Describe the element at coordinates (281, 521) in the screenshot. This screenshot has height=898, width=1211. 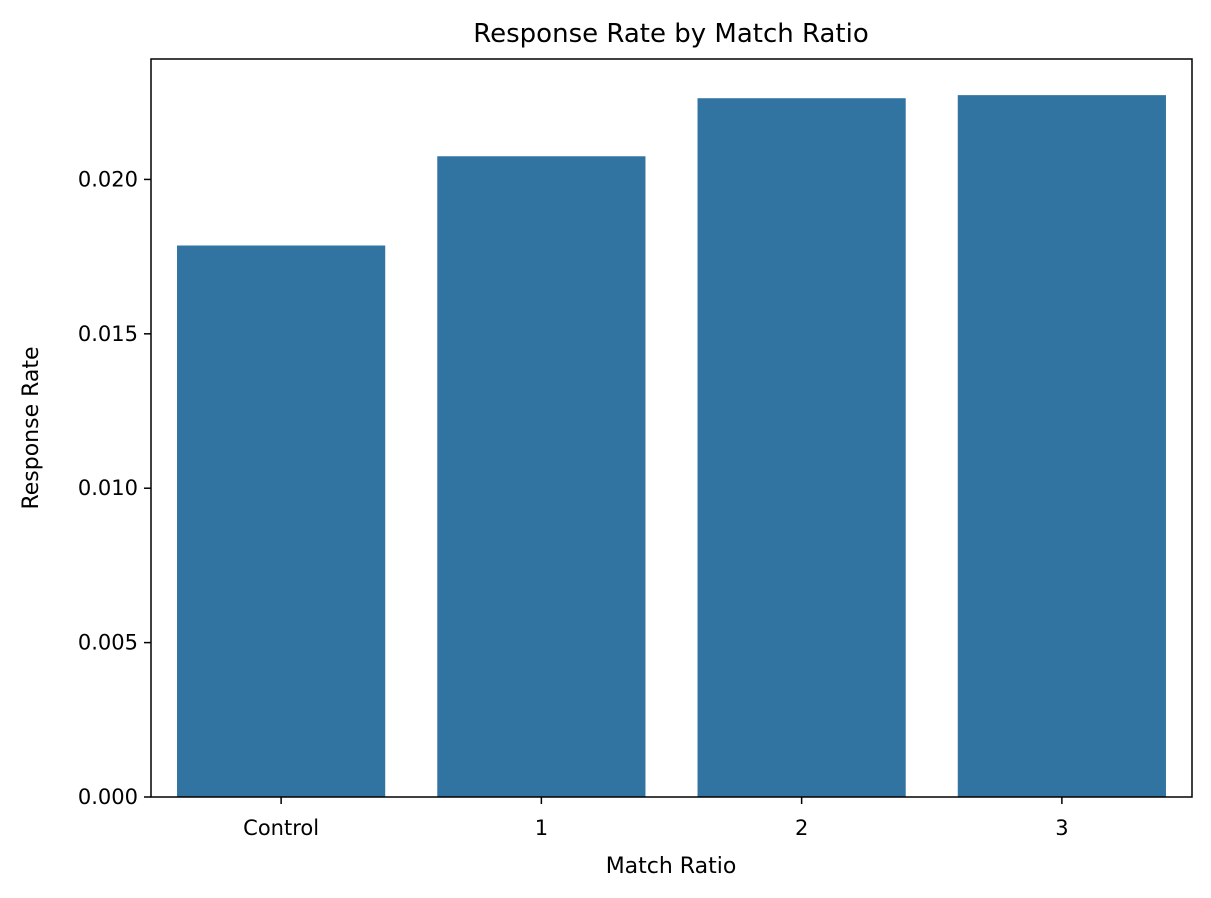
I see `bar-control` at that location.